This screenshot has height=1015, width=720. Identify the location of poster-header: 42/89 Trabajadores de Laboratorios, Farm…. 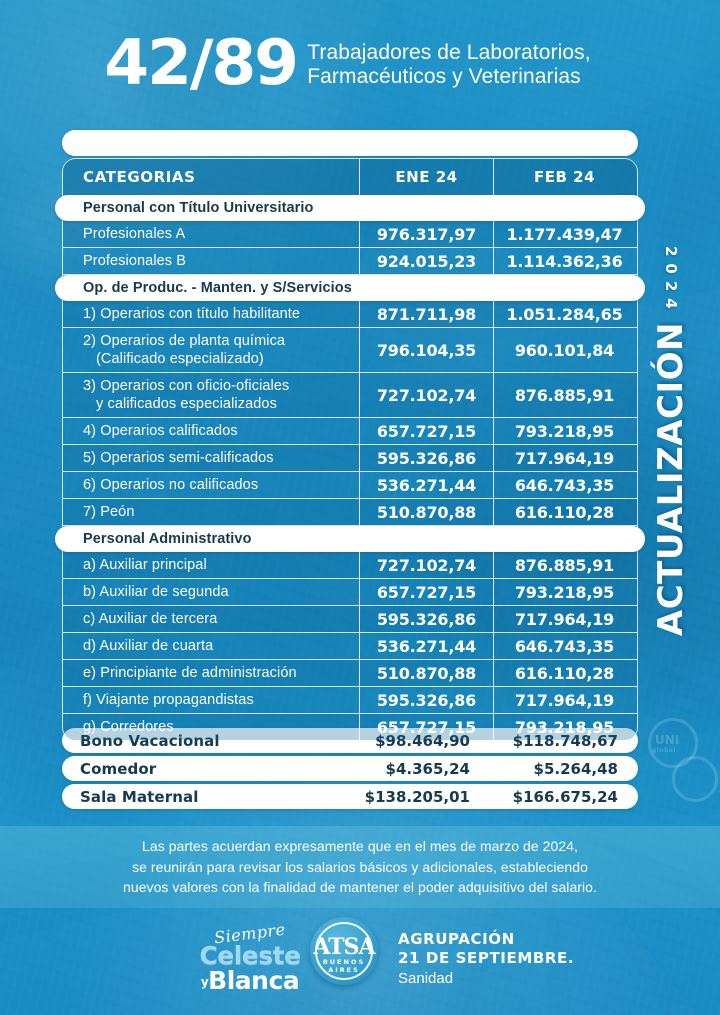
(360, 60).